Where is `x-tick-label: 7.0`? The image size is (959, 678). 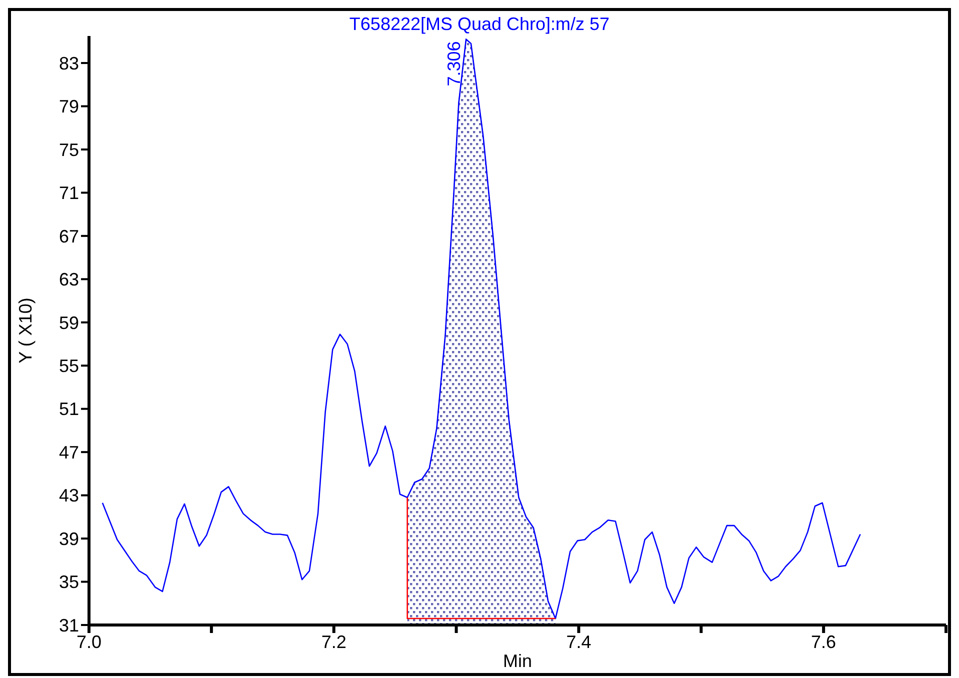 x-tick-label: 7.0 is located at coordinates (89, 642).